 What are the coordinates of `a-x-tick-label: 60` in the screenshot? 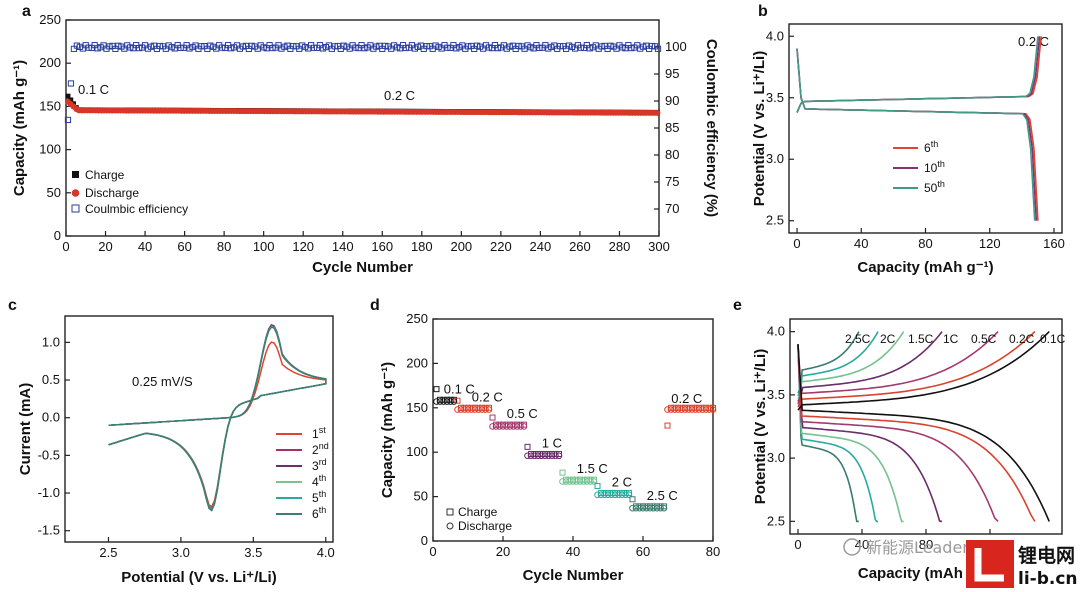 It's located at (184, 246).